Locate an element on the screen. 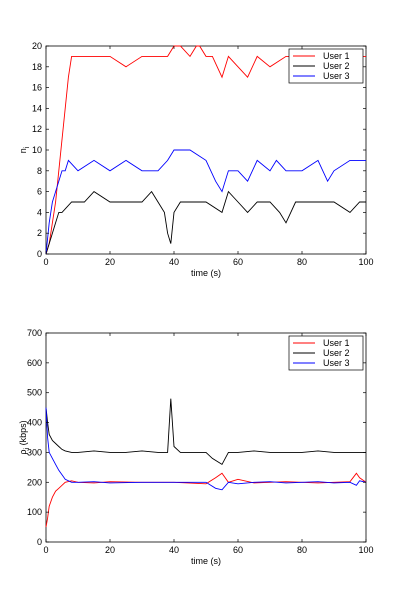 The height and width of the screenshot is (610, 402). y-tick-label: 100 is located at coordinates (34, 512).